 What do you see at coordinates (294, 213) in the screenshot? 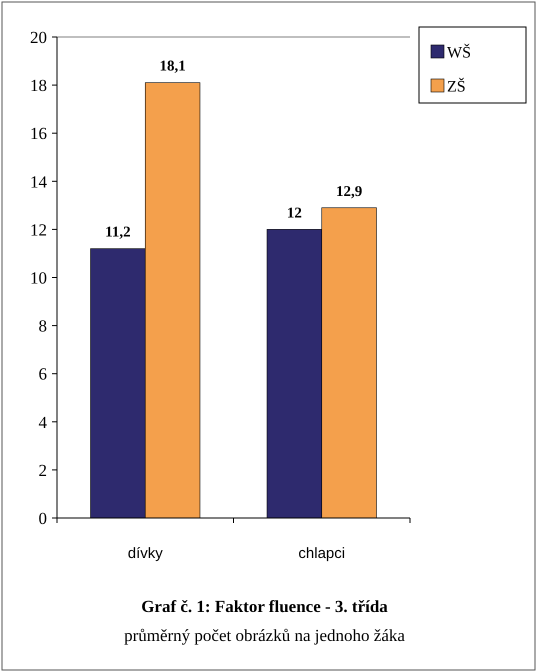
I see `data-label: 12` at bounding box center [294, 213].